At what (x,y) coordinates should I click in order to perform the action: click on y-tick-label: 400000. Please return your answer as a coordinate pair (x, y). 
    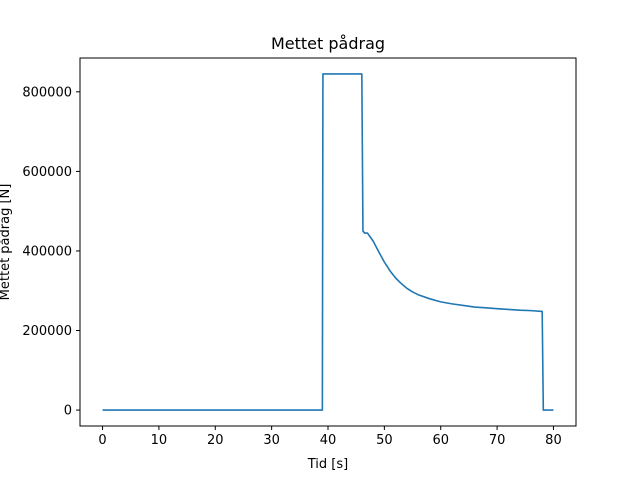
    Looking at the image, I should click on (47, 251).